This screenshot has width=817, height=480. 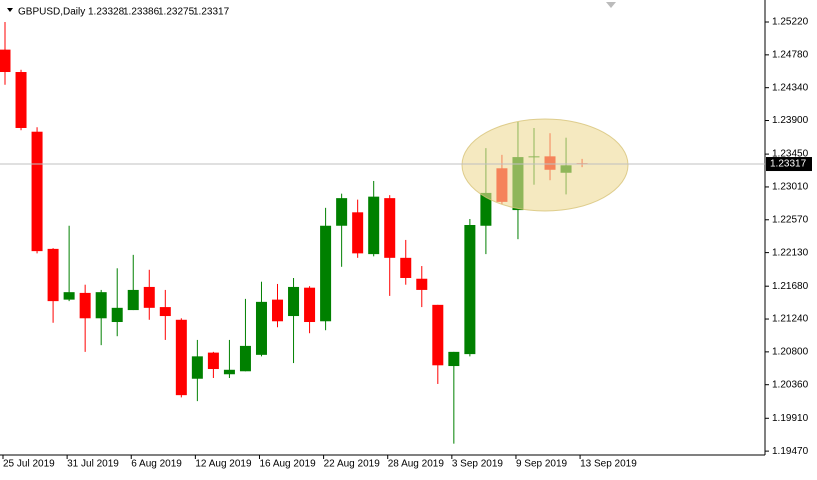 I want to click on y-tick-label: 1.19910, so click(x=790, y=418).